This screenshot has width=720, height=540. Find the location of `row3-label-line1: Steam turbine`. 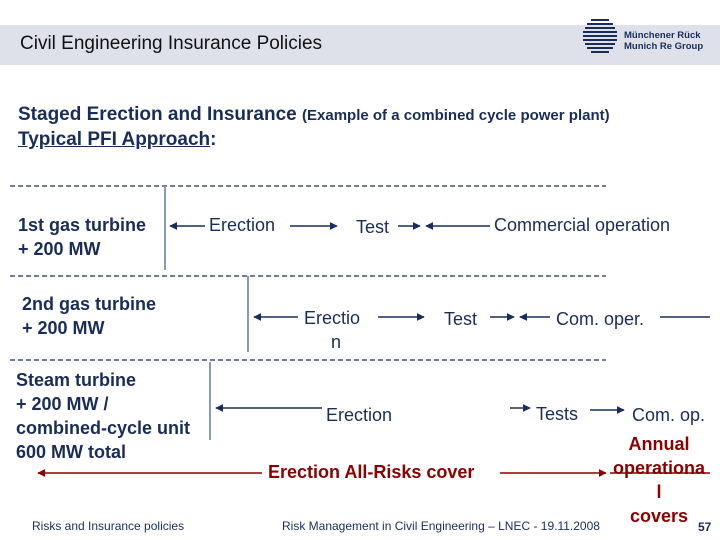

row3-label-line1: Steam turbine is located at coordinates (76, 380).